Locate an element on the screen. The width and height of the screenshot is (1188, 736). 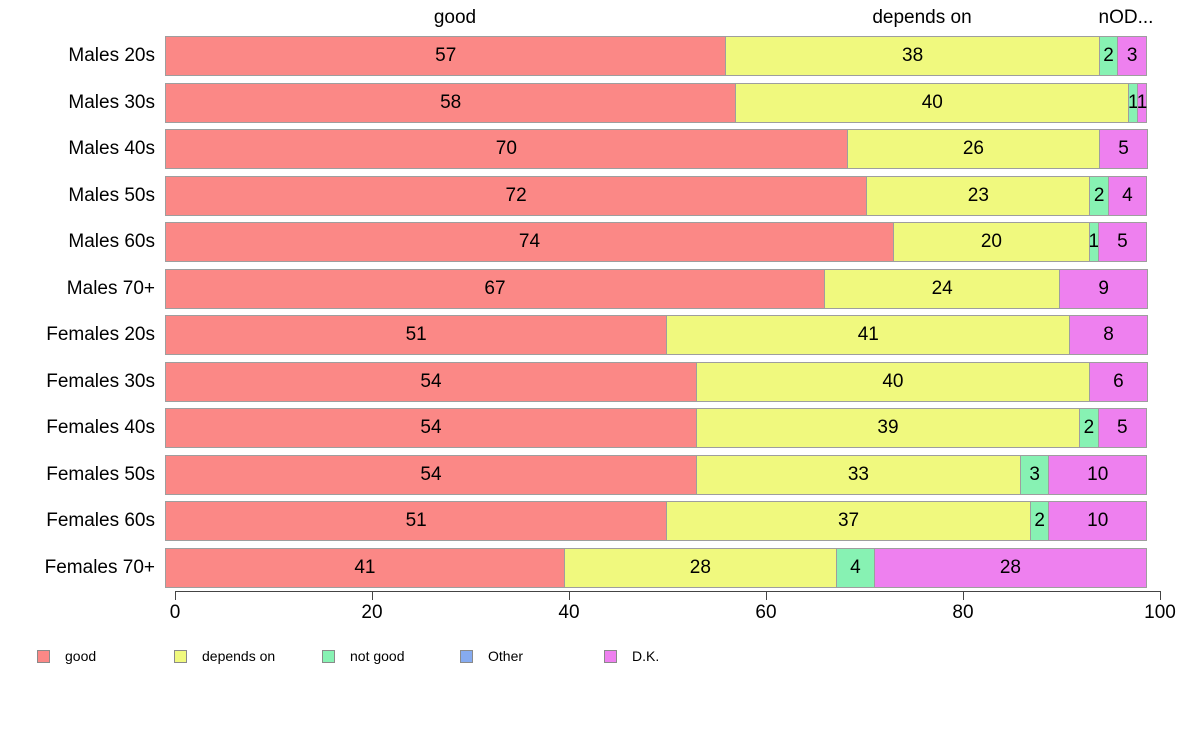
bar-segment-not-good: 3 is located at coordinates (1034, 474).